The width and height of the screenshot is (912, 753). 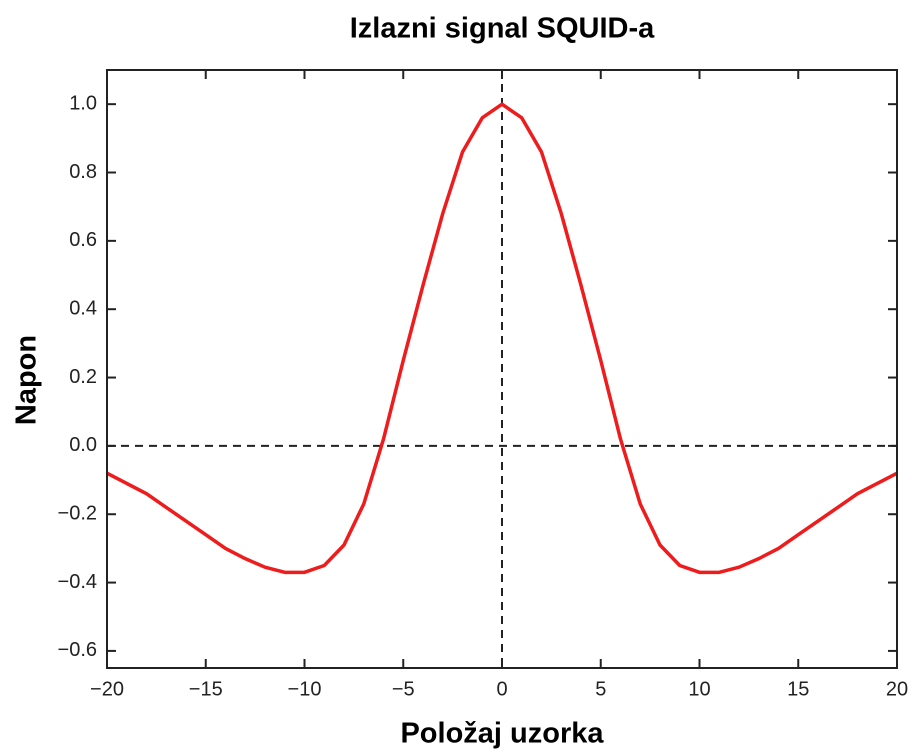 I want to click on y-tick-label: −0.2, so click(x=77, y=514).